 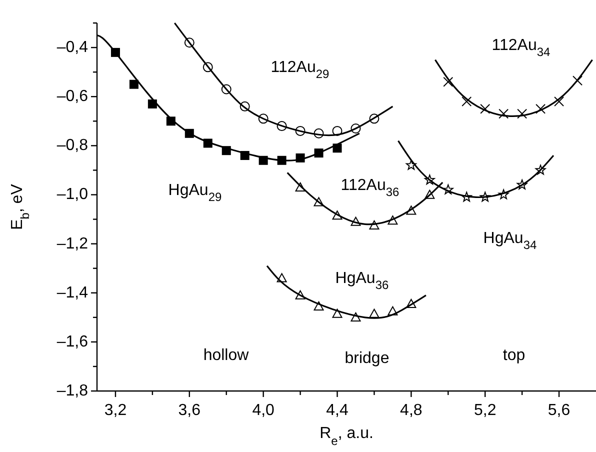 What do you see at coordinates (411, 410) in the screenshot?
I see `x-tick-label: 4,8` at bounding box center [411, 410].